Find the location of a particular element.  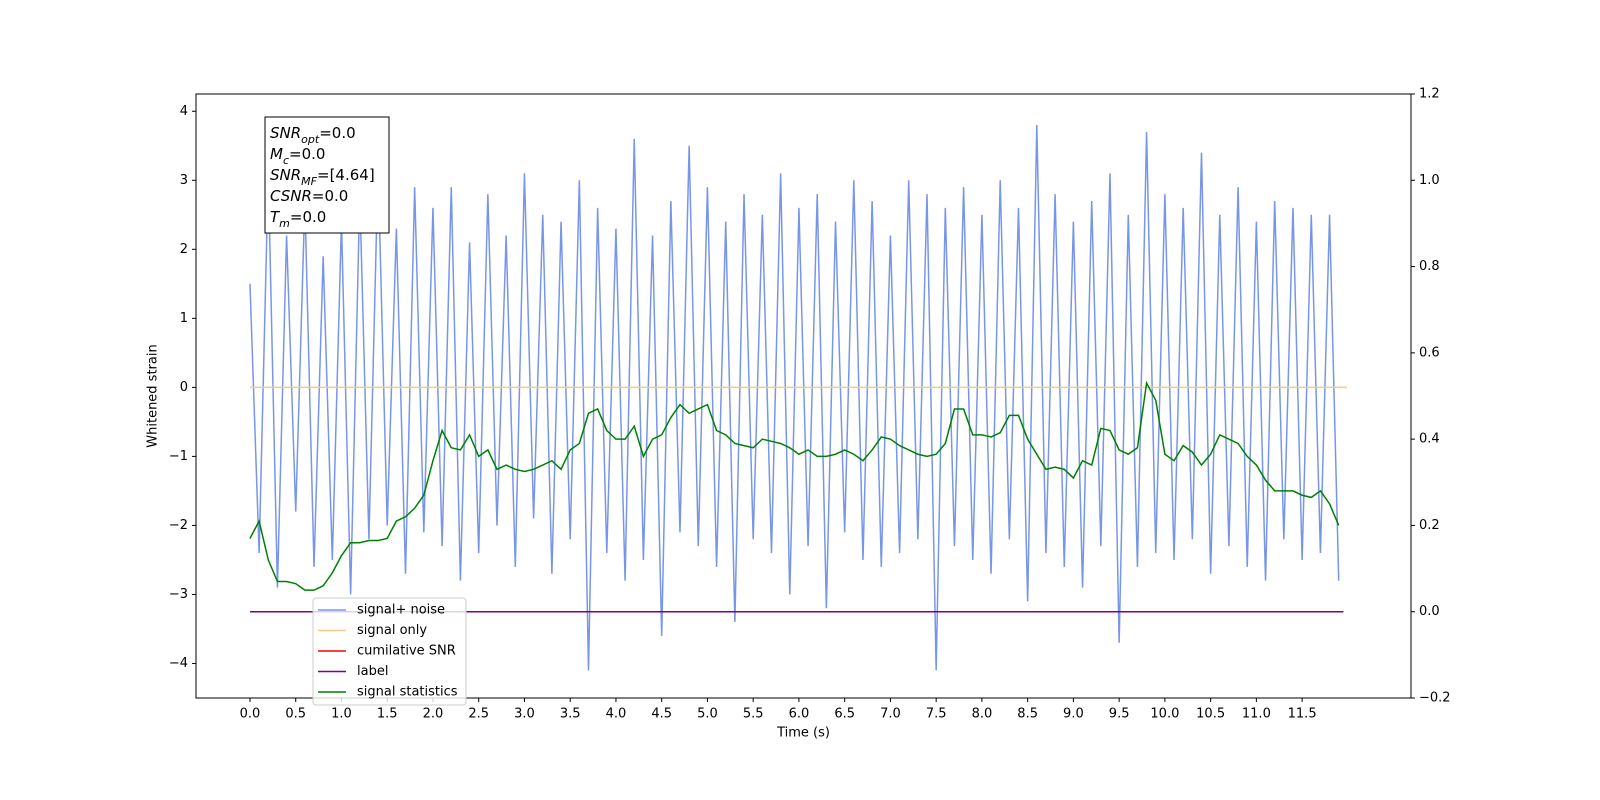

x-tick-label: 7.5 is located at coordinates (936, 714).